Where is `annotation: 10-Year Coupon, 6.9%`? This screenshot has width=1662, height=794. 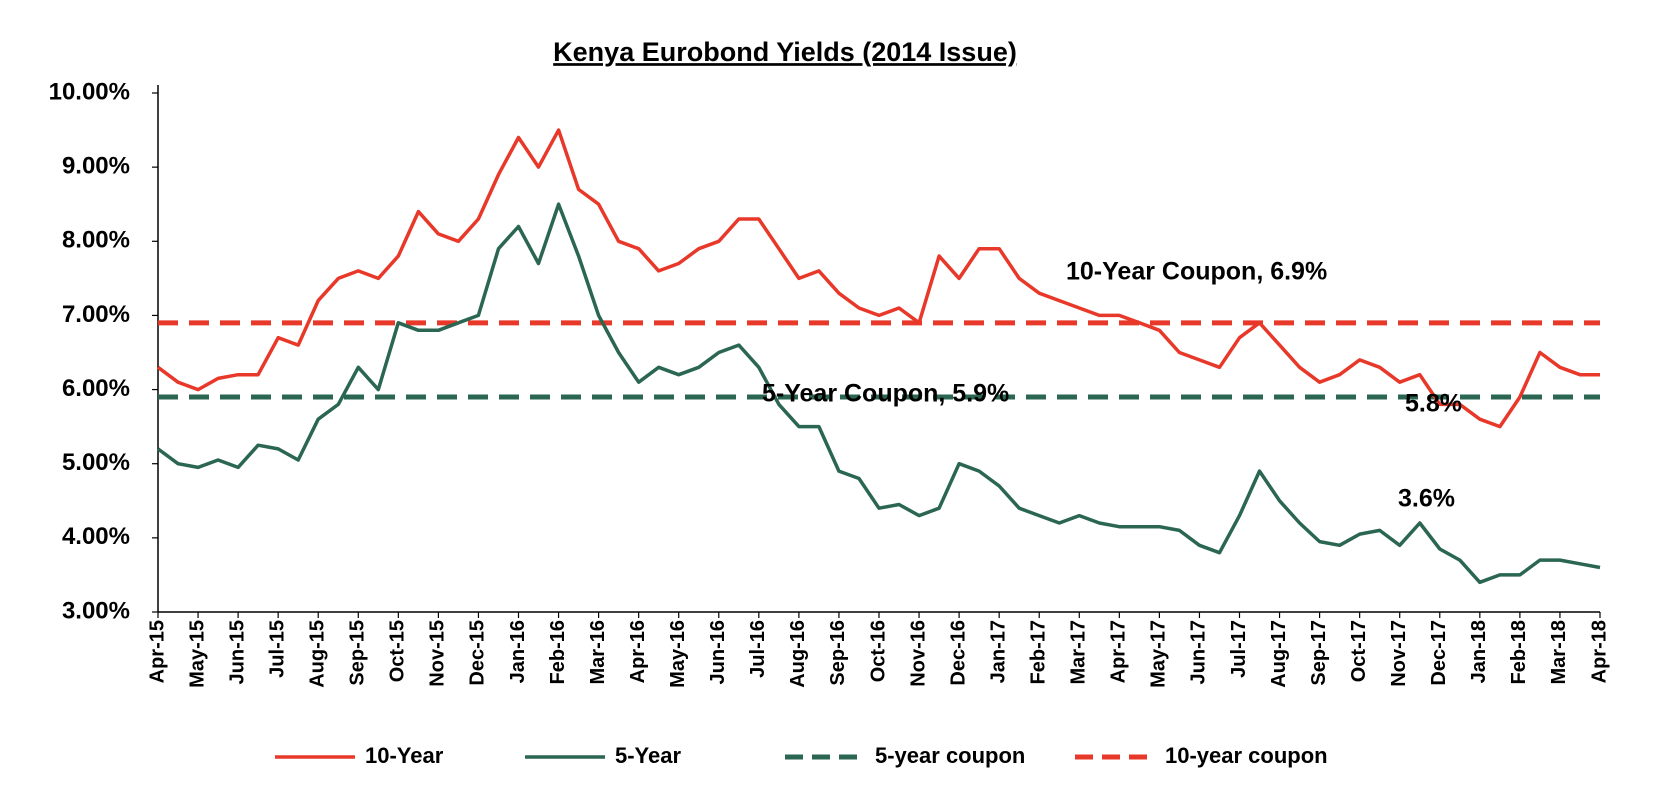
annotation: 10-Year Coupon, 6.9% is located at coordinates (1196, 272).